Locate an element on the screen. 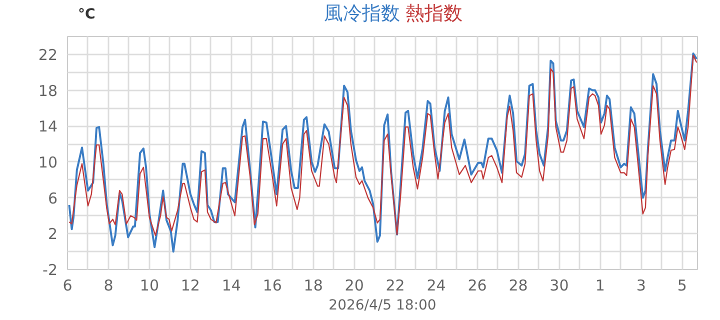 The height and width of the screenshot is (320, 720). x-tick-label: 1 is located at coordinates (600, 285).